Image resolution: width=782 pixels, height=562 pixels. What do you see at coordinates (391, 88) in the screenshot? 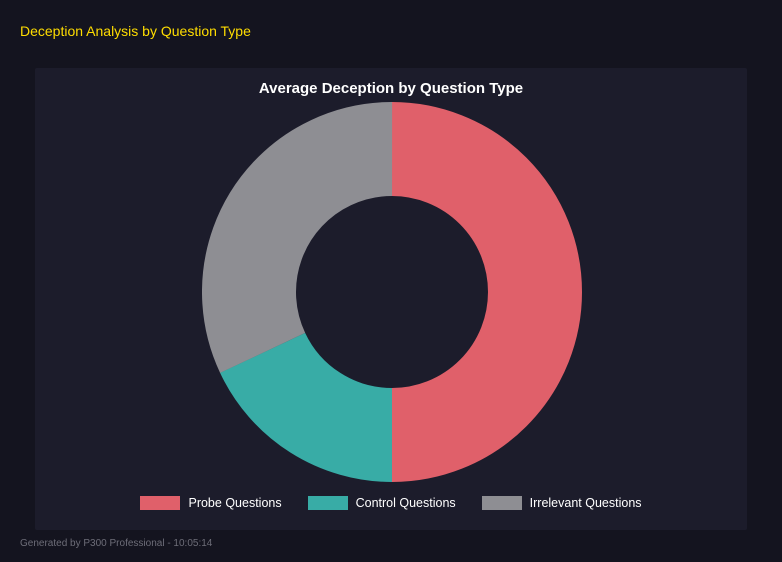
I see `chart-title: Average Deception by Question Type` at bounding box center [391, 88].